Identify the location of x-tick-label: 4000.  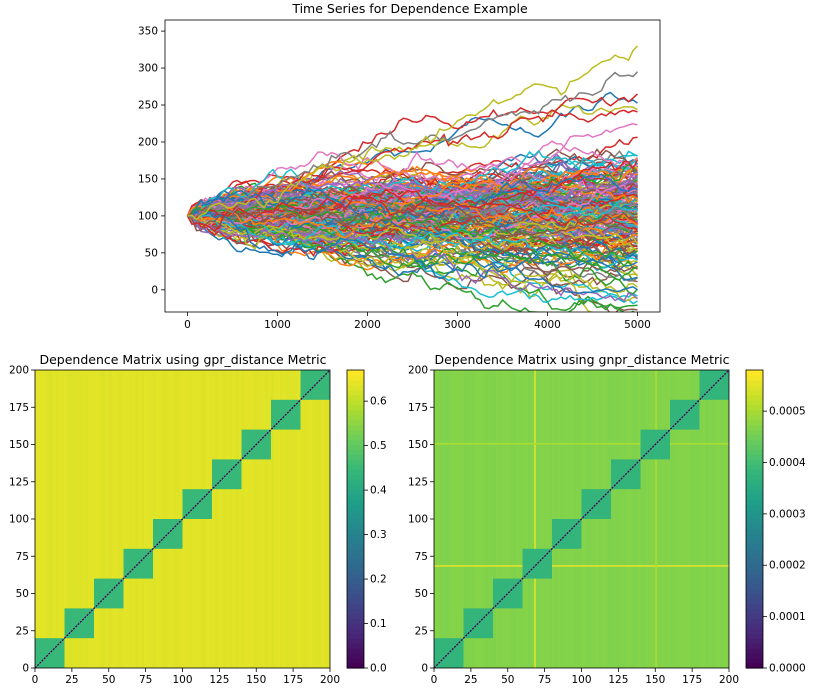
(547, 325).